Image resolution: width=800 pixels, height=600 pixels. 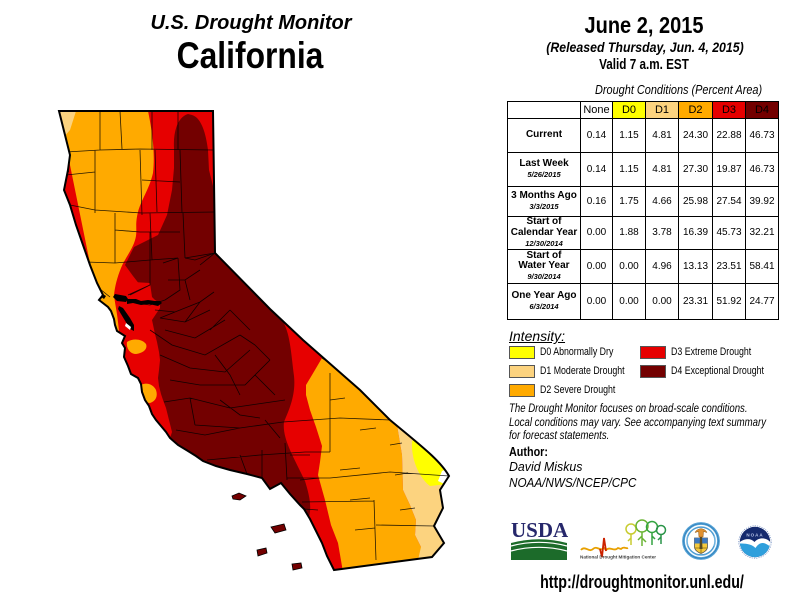 What do you see at coordinates (540, 530) in the screenshot?
I see `svg-text: USDA` at bounding box center [540, 530].